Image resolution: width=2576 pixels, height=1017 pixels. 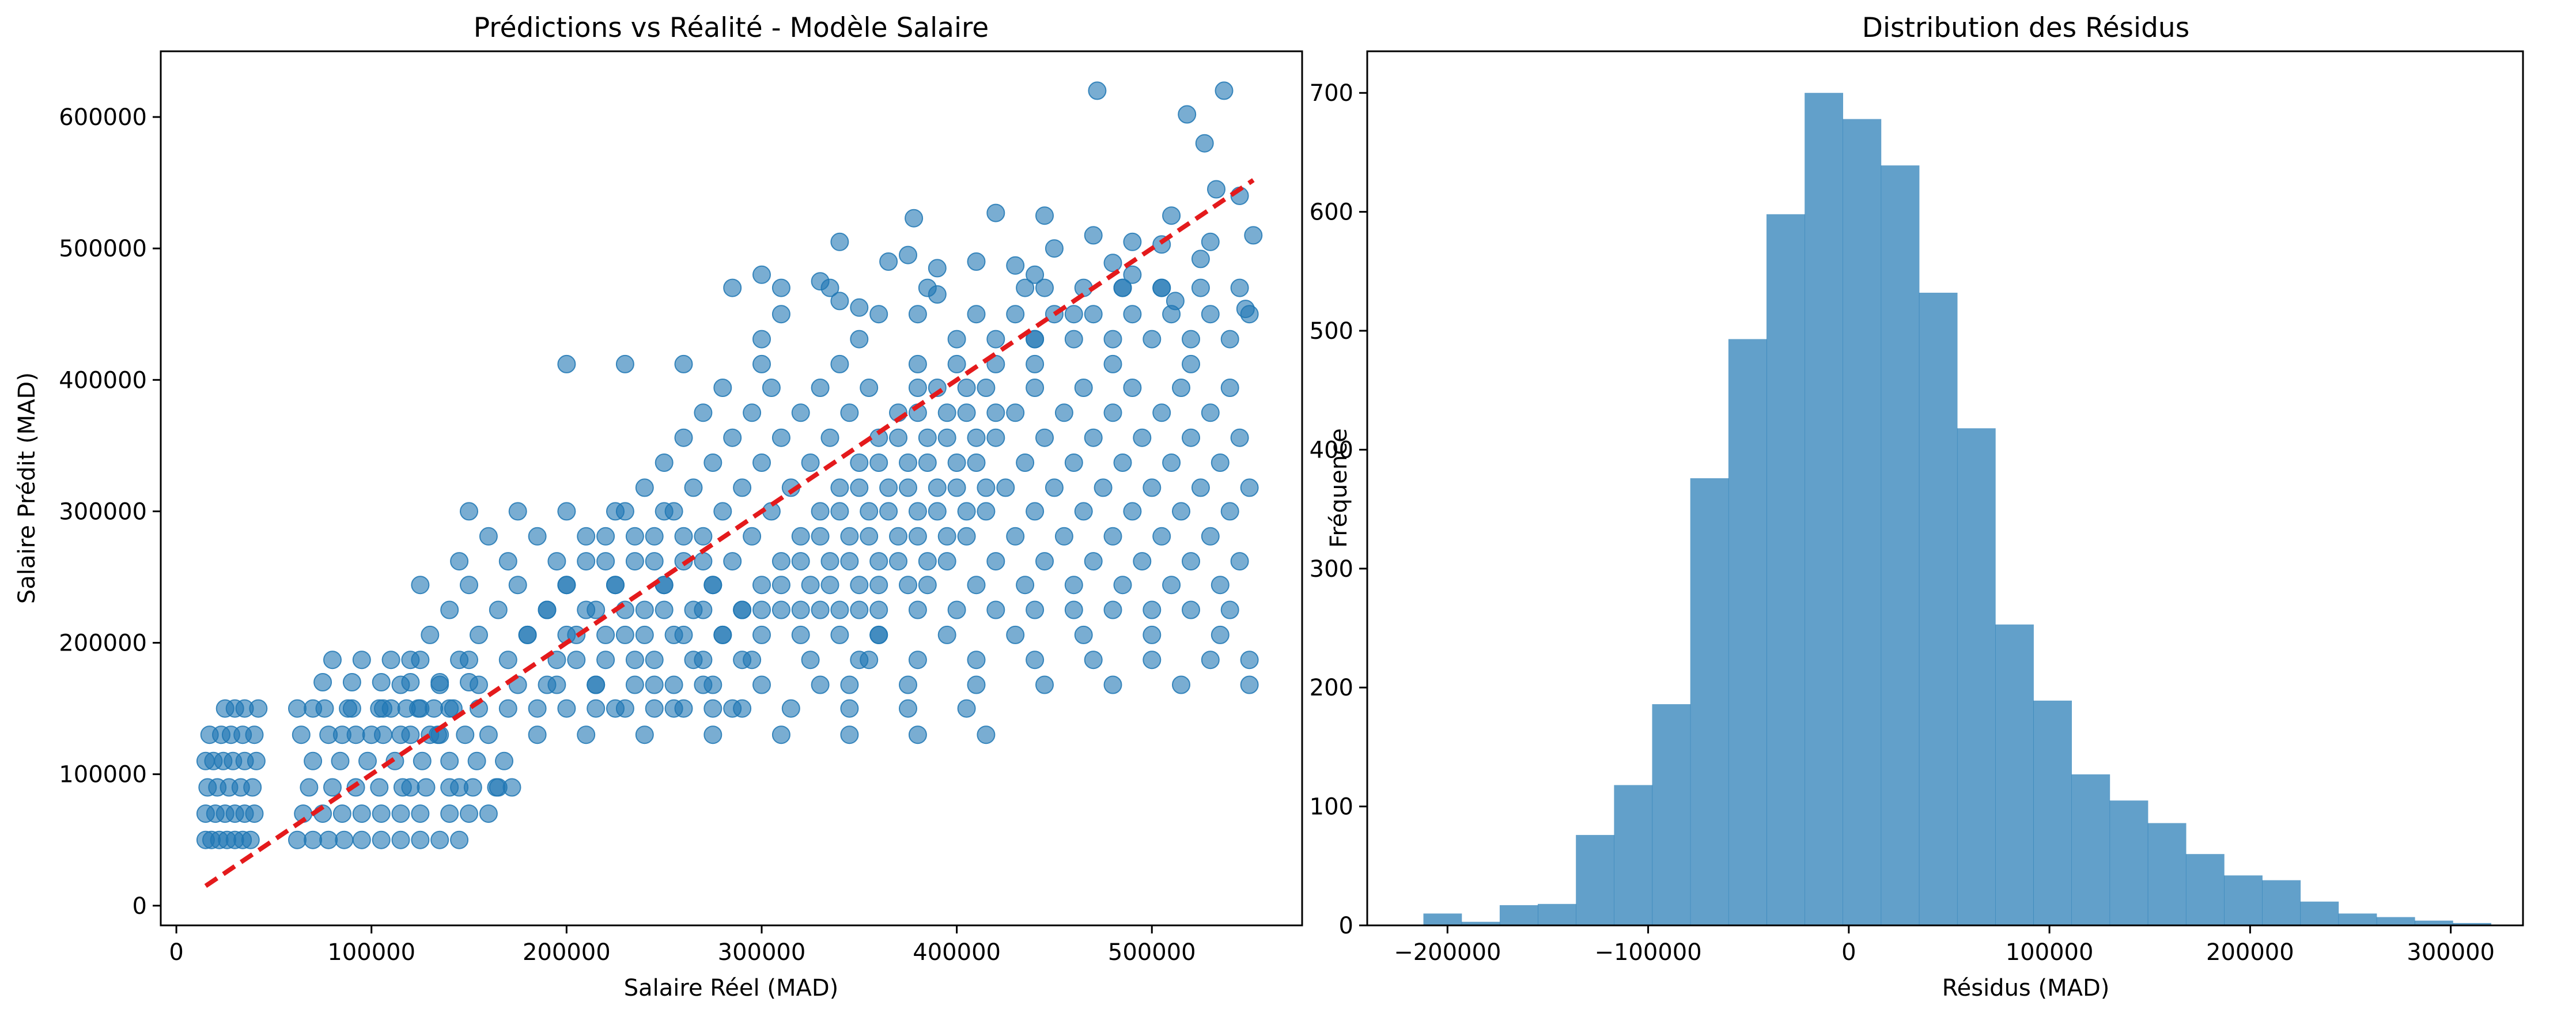 What do you see at coordinates (1447, 952) in the screenshot?
I see `histogram-x-tick-label: −200000` at bounding box center [1447, 952].